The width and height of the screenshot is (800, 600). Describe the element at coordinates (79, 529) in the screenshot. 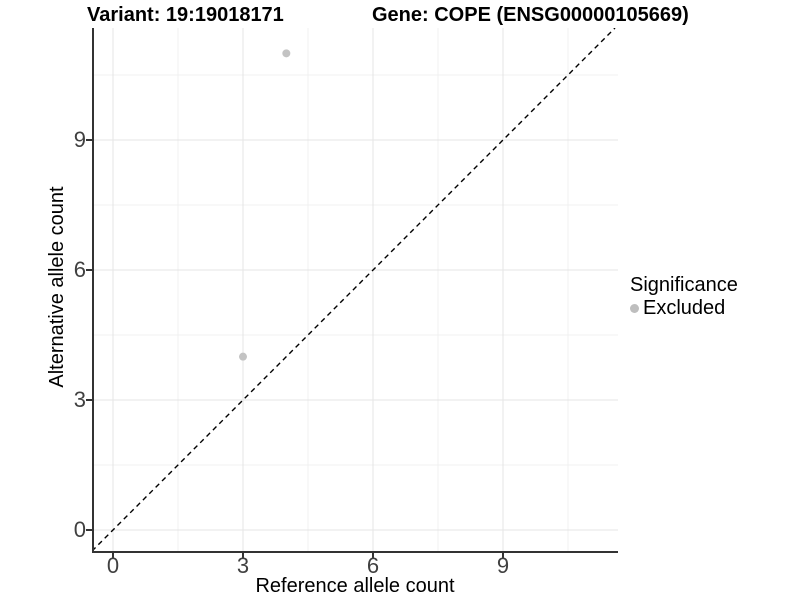

I see `y-tick-label: 0` at that location.